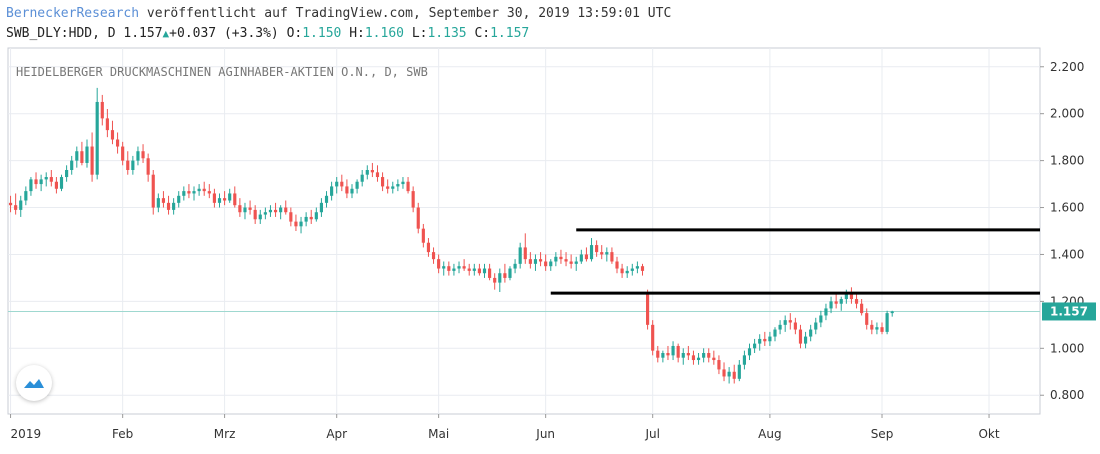 The image size is (1100, 454). I want to click on high-label: H:, so click(357, 33).